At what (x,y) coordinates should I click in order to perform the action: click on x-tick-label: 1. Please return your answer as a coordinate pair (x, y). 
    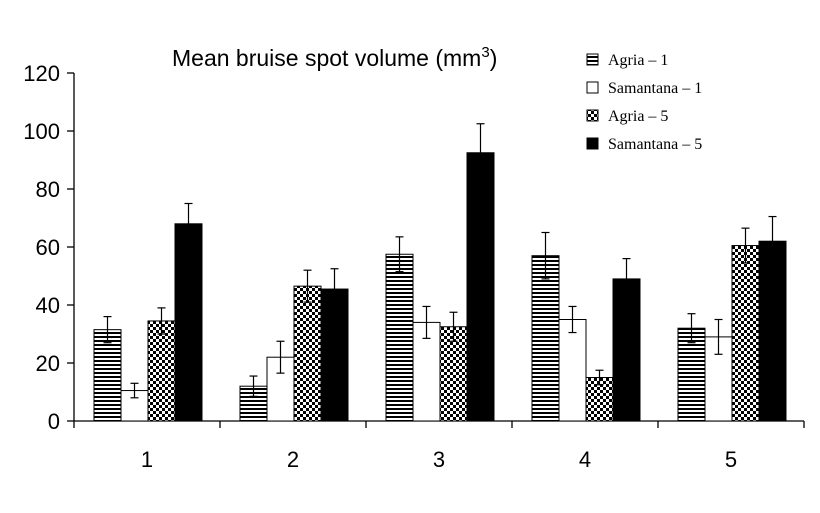
    Looking at the image, I should click on (147, 459).